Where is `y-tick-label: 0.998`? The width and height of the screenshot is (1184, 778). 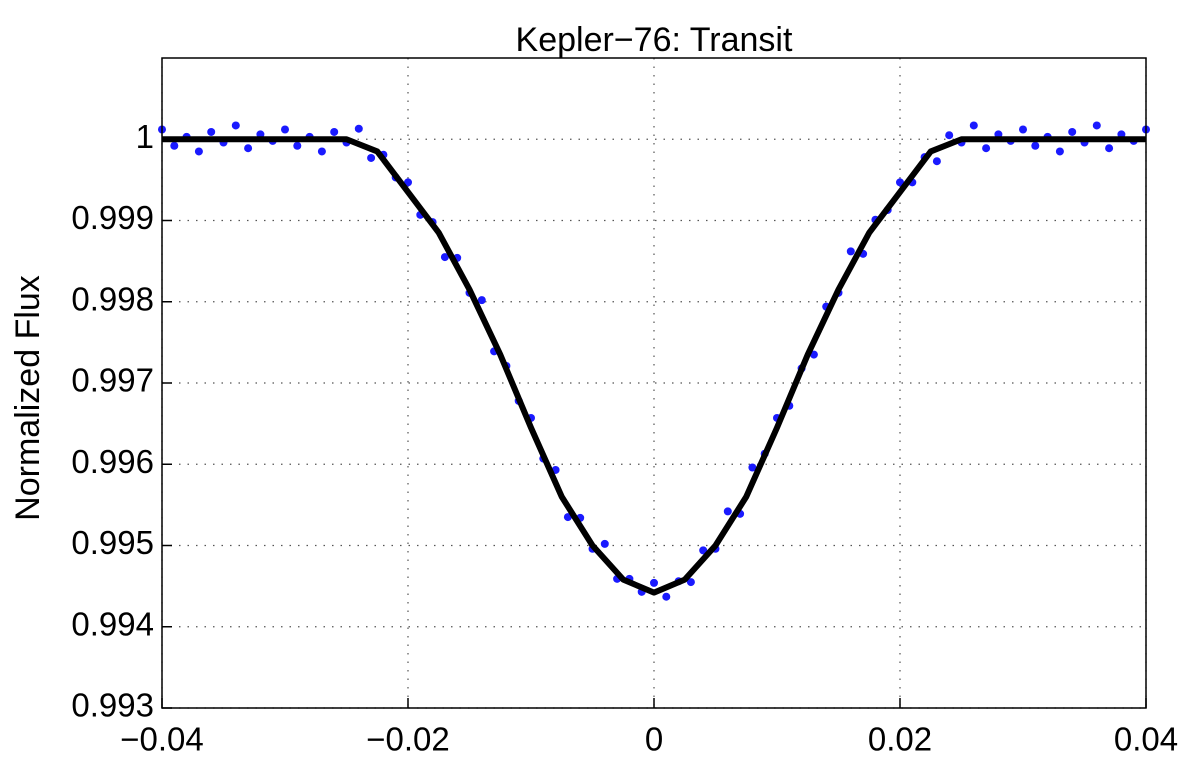 y-tick-label: 0.998 is located at coordinates (112, 298).